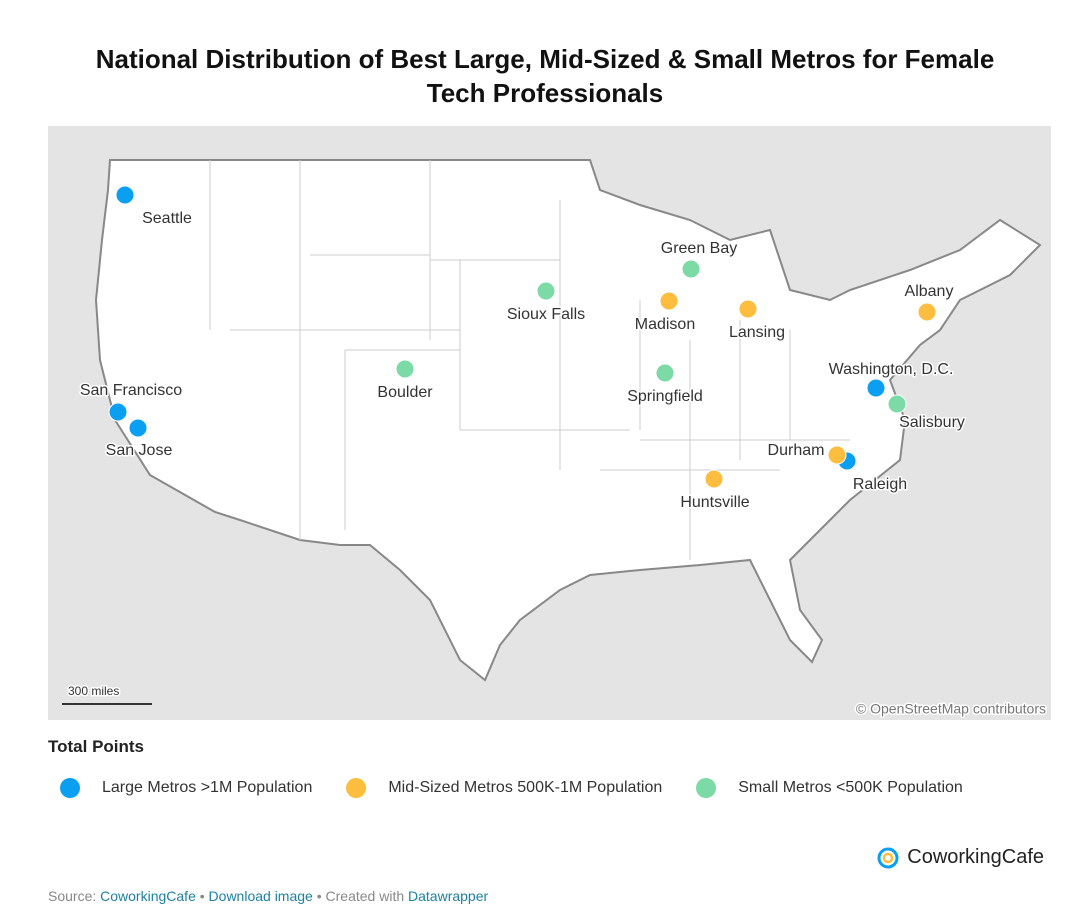  Describe the element at coordinates (951, 709) in the screenshot. I see `attribution: © OpenStreetMap contributors` at that location.